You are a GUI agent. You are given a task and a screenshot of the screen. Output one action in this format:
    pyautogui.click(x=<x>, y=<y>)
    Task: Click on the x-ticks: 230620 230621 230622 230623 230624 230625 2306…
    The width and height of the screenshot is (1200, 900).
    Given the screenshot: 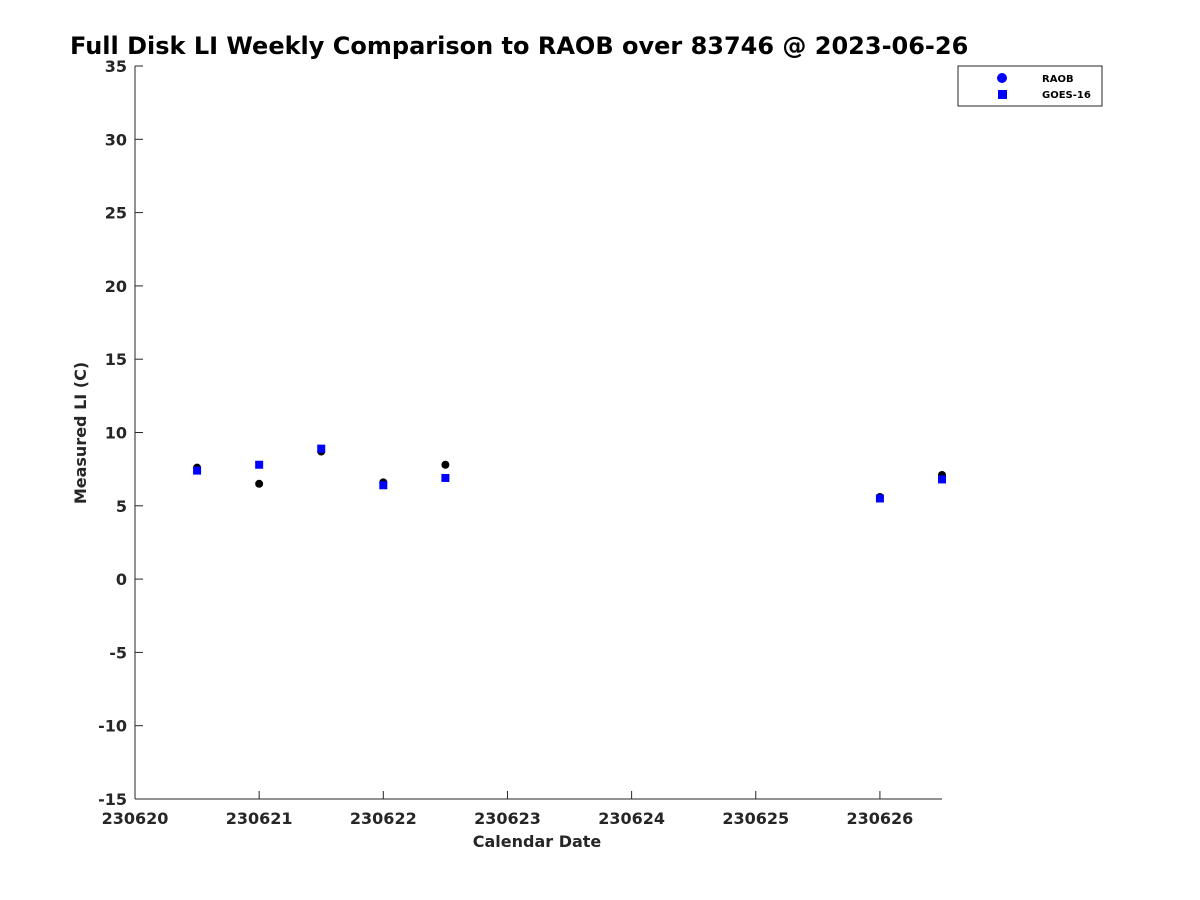 What is the action you would take?
    pyautogui.click(x=508, y=809)
    